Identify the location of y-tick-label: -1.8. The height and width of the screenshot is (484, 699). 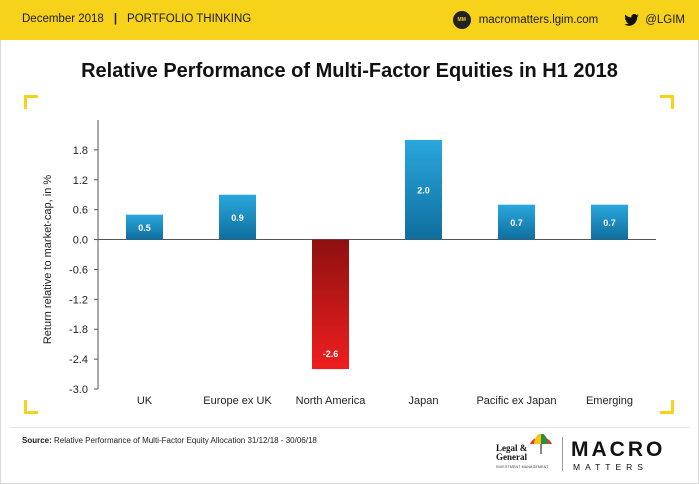
(78, 330).